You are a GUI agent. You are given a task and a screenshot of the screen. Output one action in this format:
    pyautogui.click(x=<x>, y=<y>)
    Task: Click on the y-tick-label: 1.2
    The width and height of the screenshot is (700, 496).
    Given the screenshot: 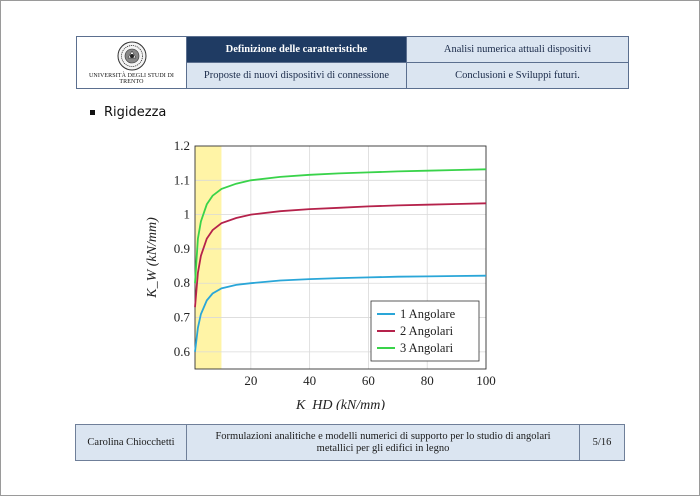 What is the action you would take?
    pyautogui.click(x=182, y=145)
    